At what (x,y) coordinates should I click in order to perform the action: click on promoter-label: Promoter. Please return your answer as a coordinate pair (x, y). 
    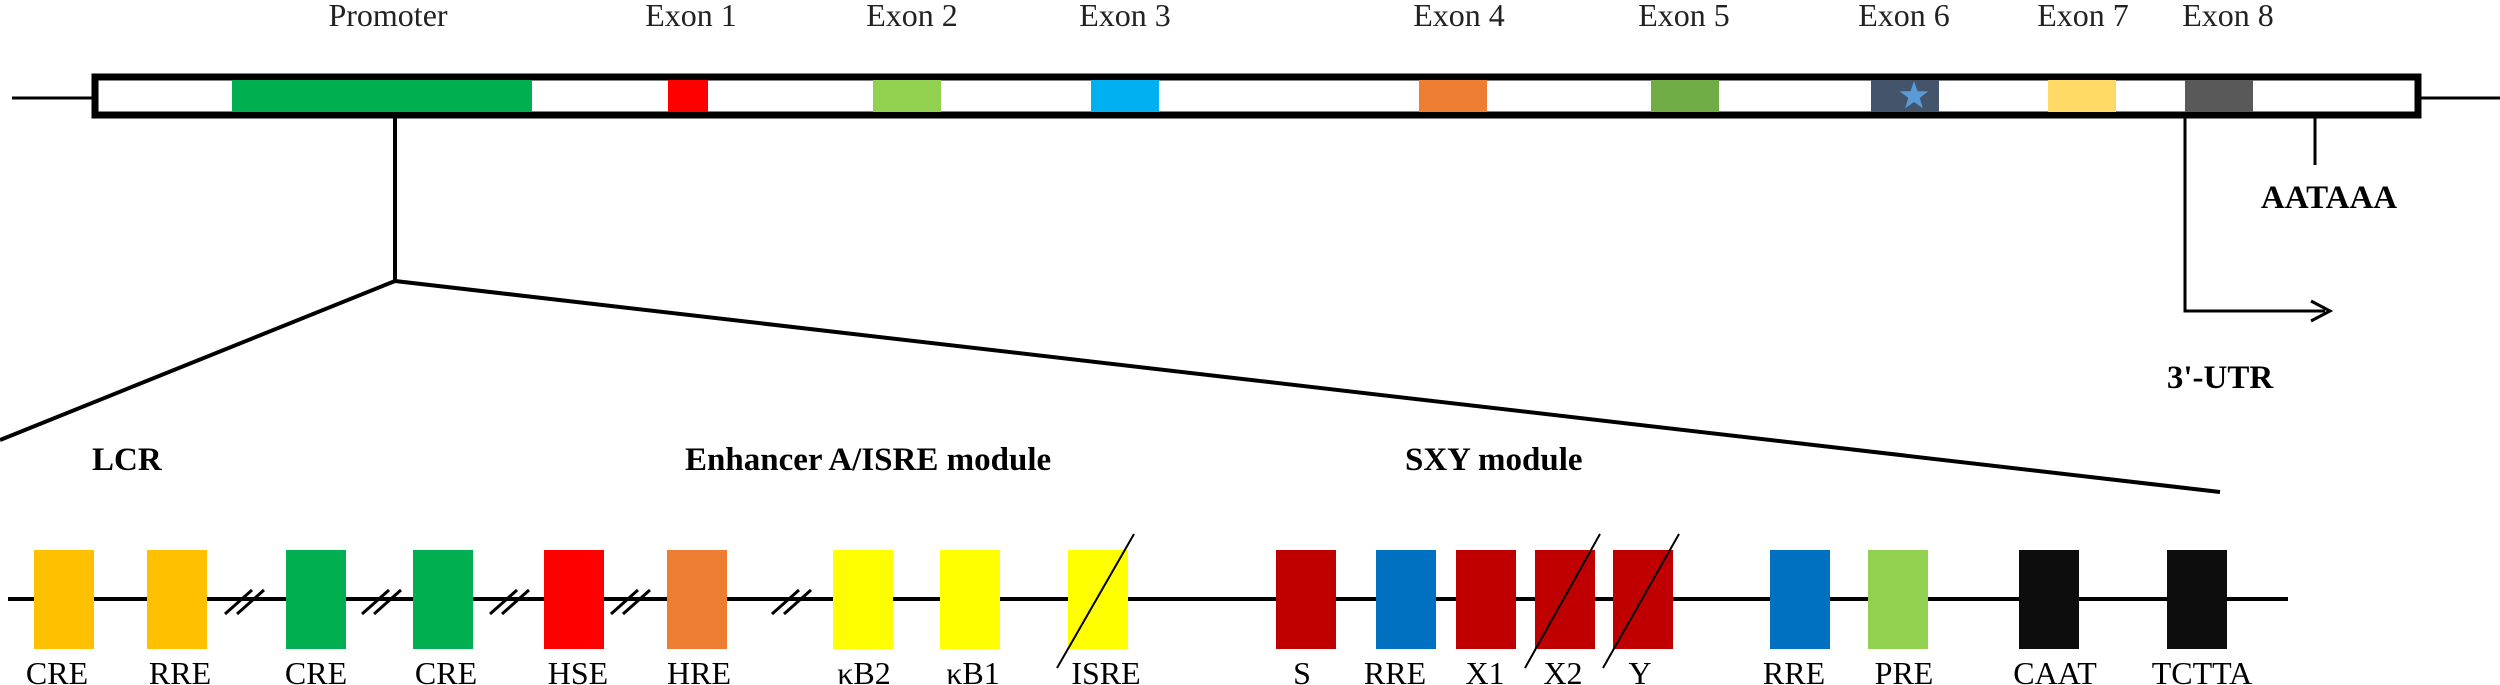
    Looking at the image, I should click on (387, 16).